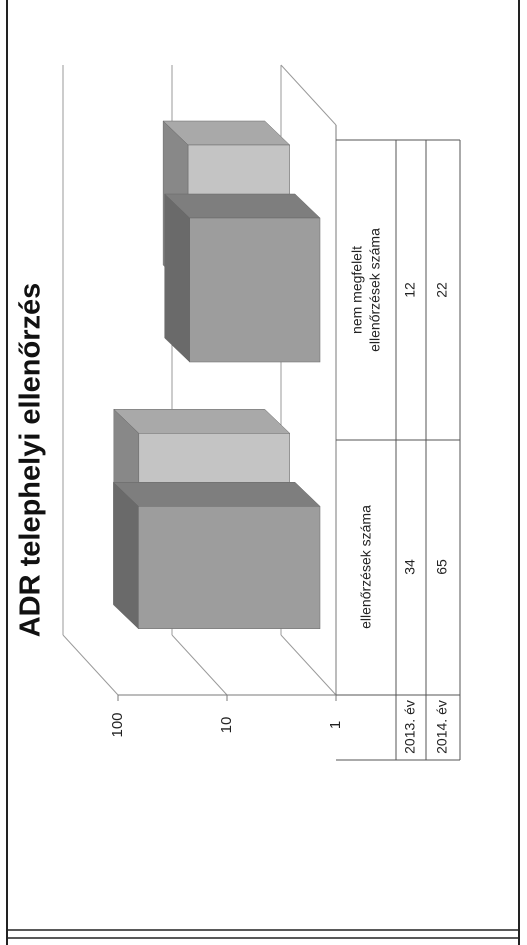 The width and height of the screenshot is (527, 945). What do you see at coordinates (357, 290) in the screenshot?
I see `category-label: nem megfelelt` at bounding box center [357, 290].